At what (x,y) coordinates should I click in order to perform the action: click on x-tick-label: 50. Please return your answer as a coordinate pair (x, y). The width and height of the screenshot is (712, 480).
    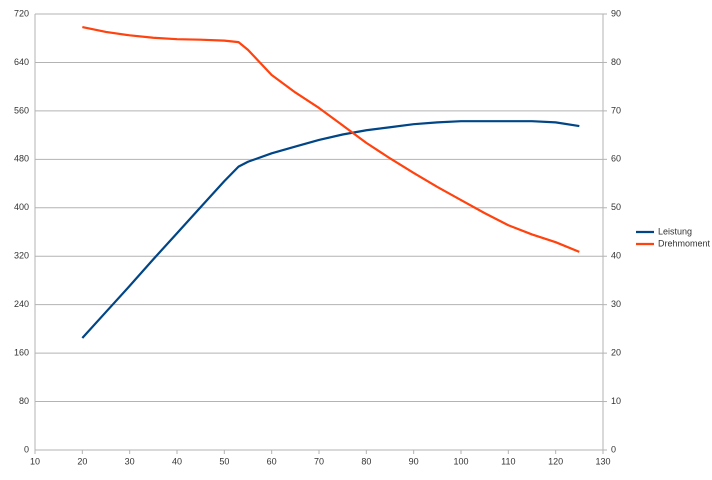
    Looking at the image, I should click on (224, 461).